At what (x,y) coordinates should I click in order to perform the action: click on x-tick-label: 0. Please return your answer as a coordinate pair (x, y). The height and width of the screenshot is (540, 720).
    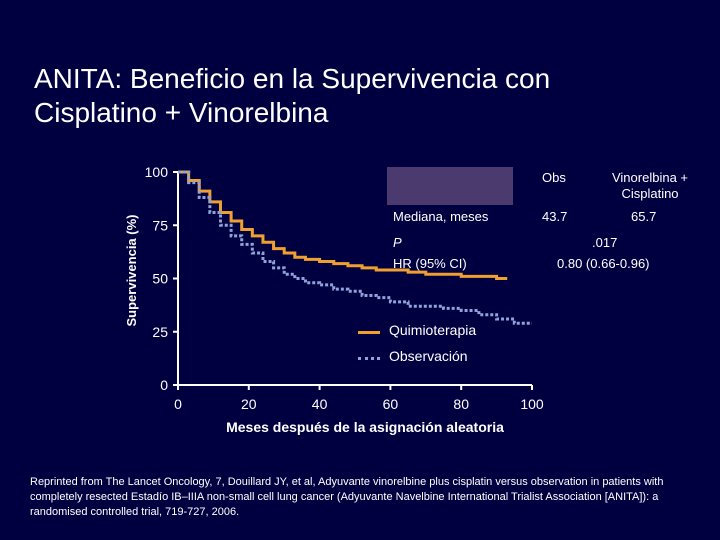
    Looking at the image, I should click on (178, 404).